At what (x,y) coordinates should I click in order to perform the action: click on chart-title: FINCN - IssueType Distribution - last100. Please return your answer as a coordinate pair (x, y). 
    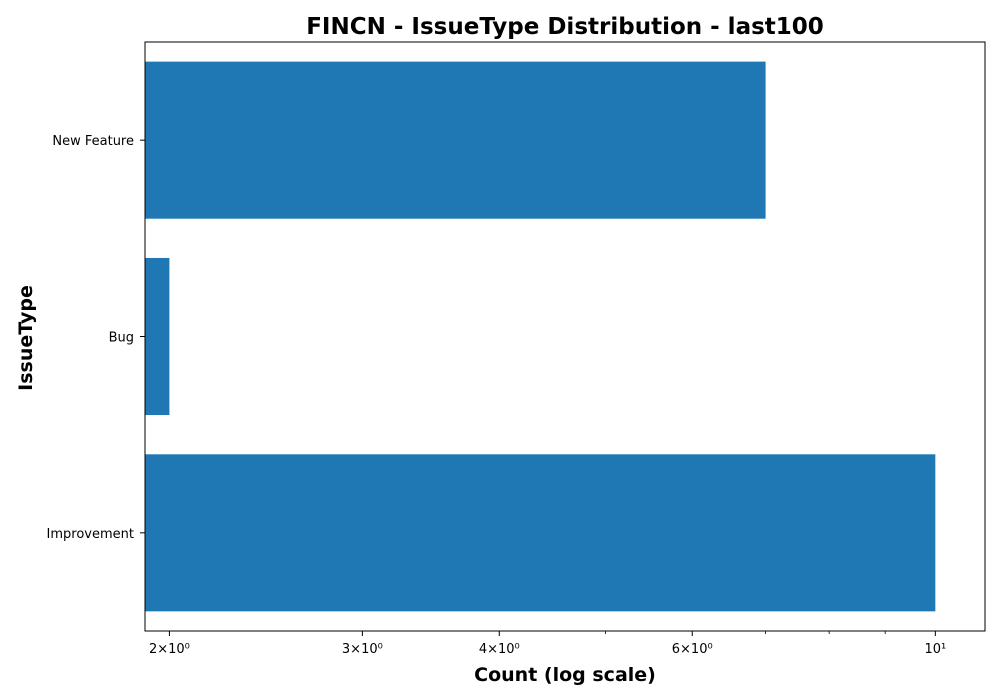
    Looking at the image, I should click on (565, 27).